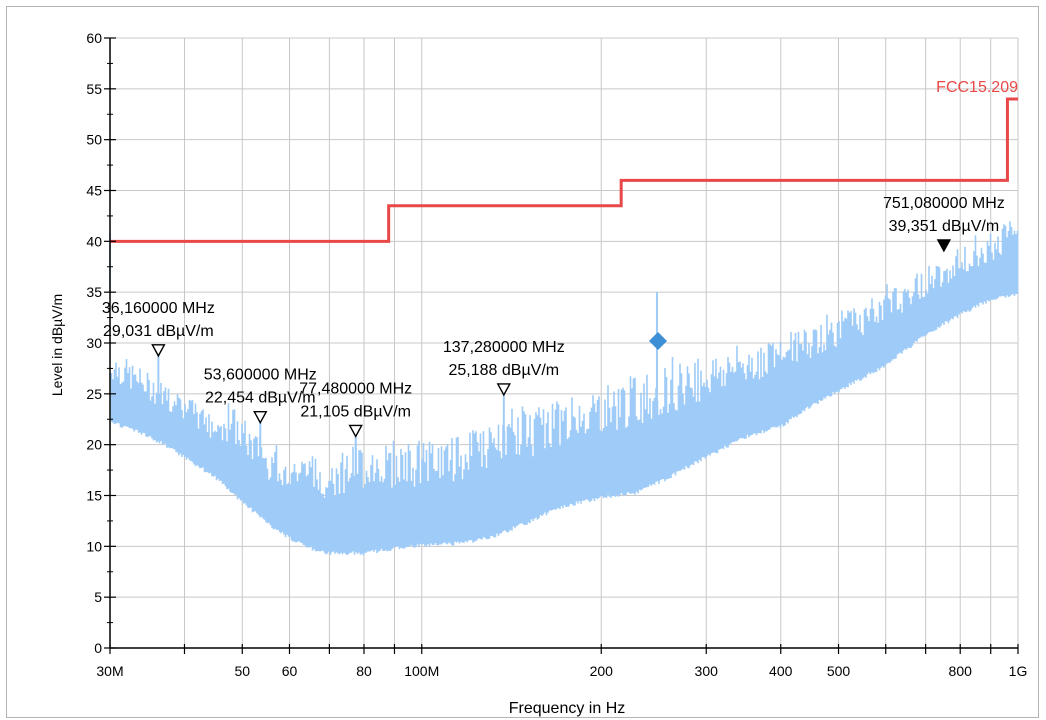  I want to click on y-tick-label: 5, so click(98, 597).